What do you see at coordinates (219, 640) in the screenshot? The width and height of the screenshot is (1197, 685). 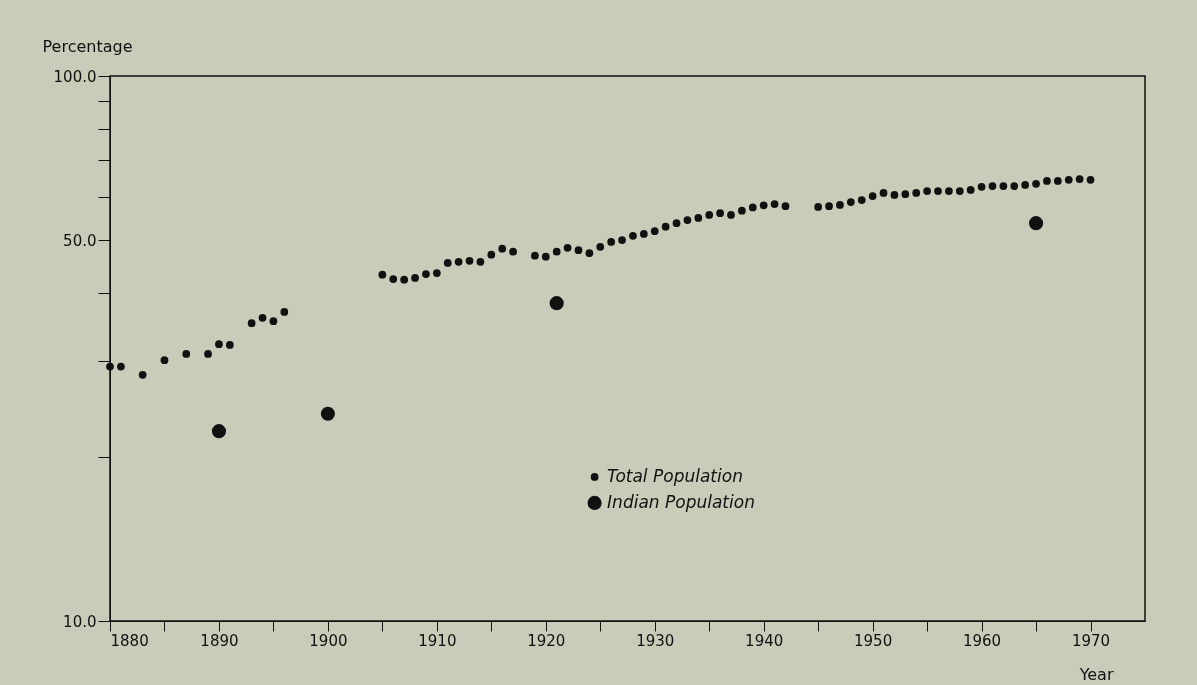 I see `x-tick-label: 1890` at bounding box center [219, 640].